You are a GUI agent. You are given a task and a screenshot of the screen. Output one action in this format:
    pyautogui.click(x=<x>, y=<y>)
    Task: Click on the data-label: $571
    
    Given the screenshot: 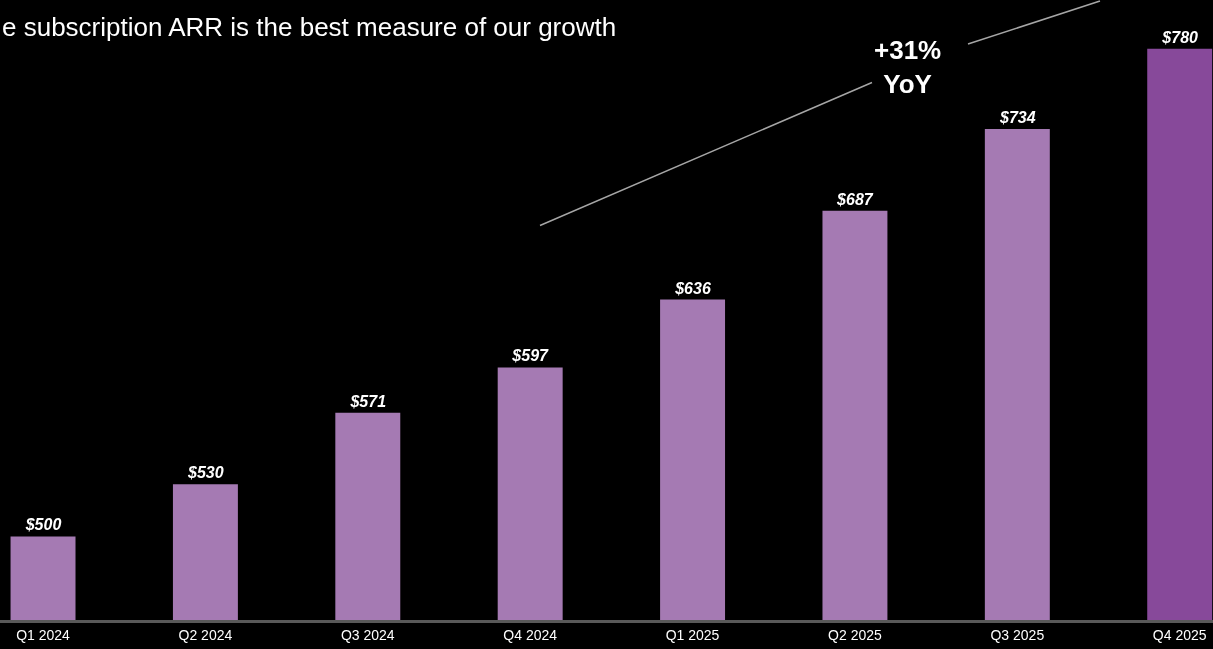 What is the action you would take?
    pyautogui.click(x=368, y=401)
    